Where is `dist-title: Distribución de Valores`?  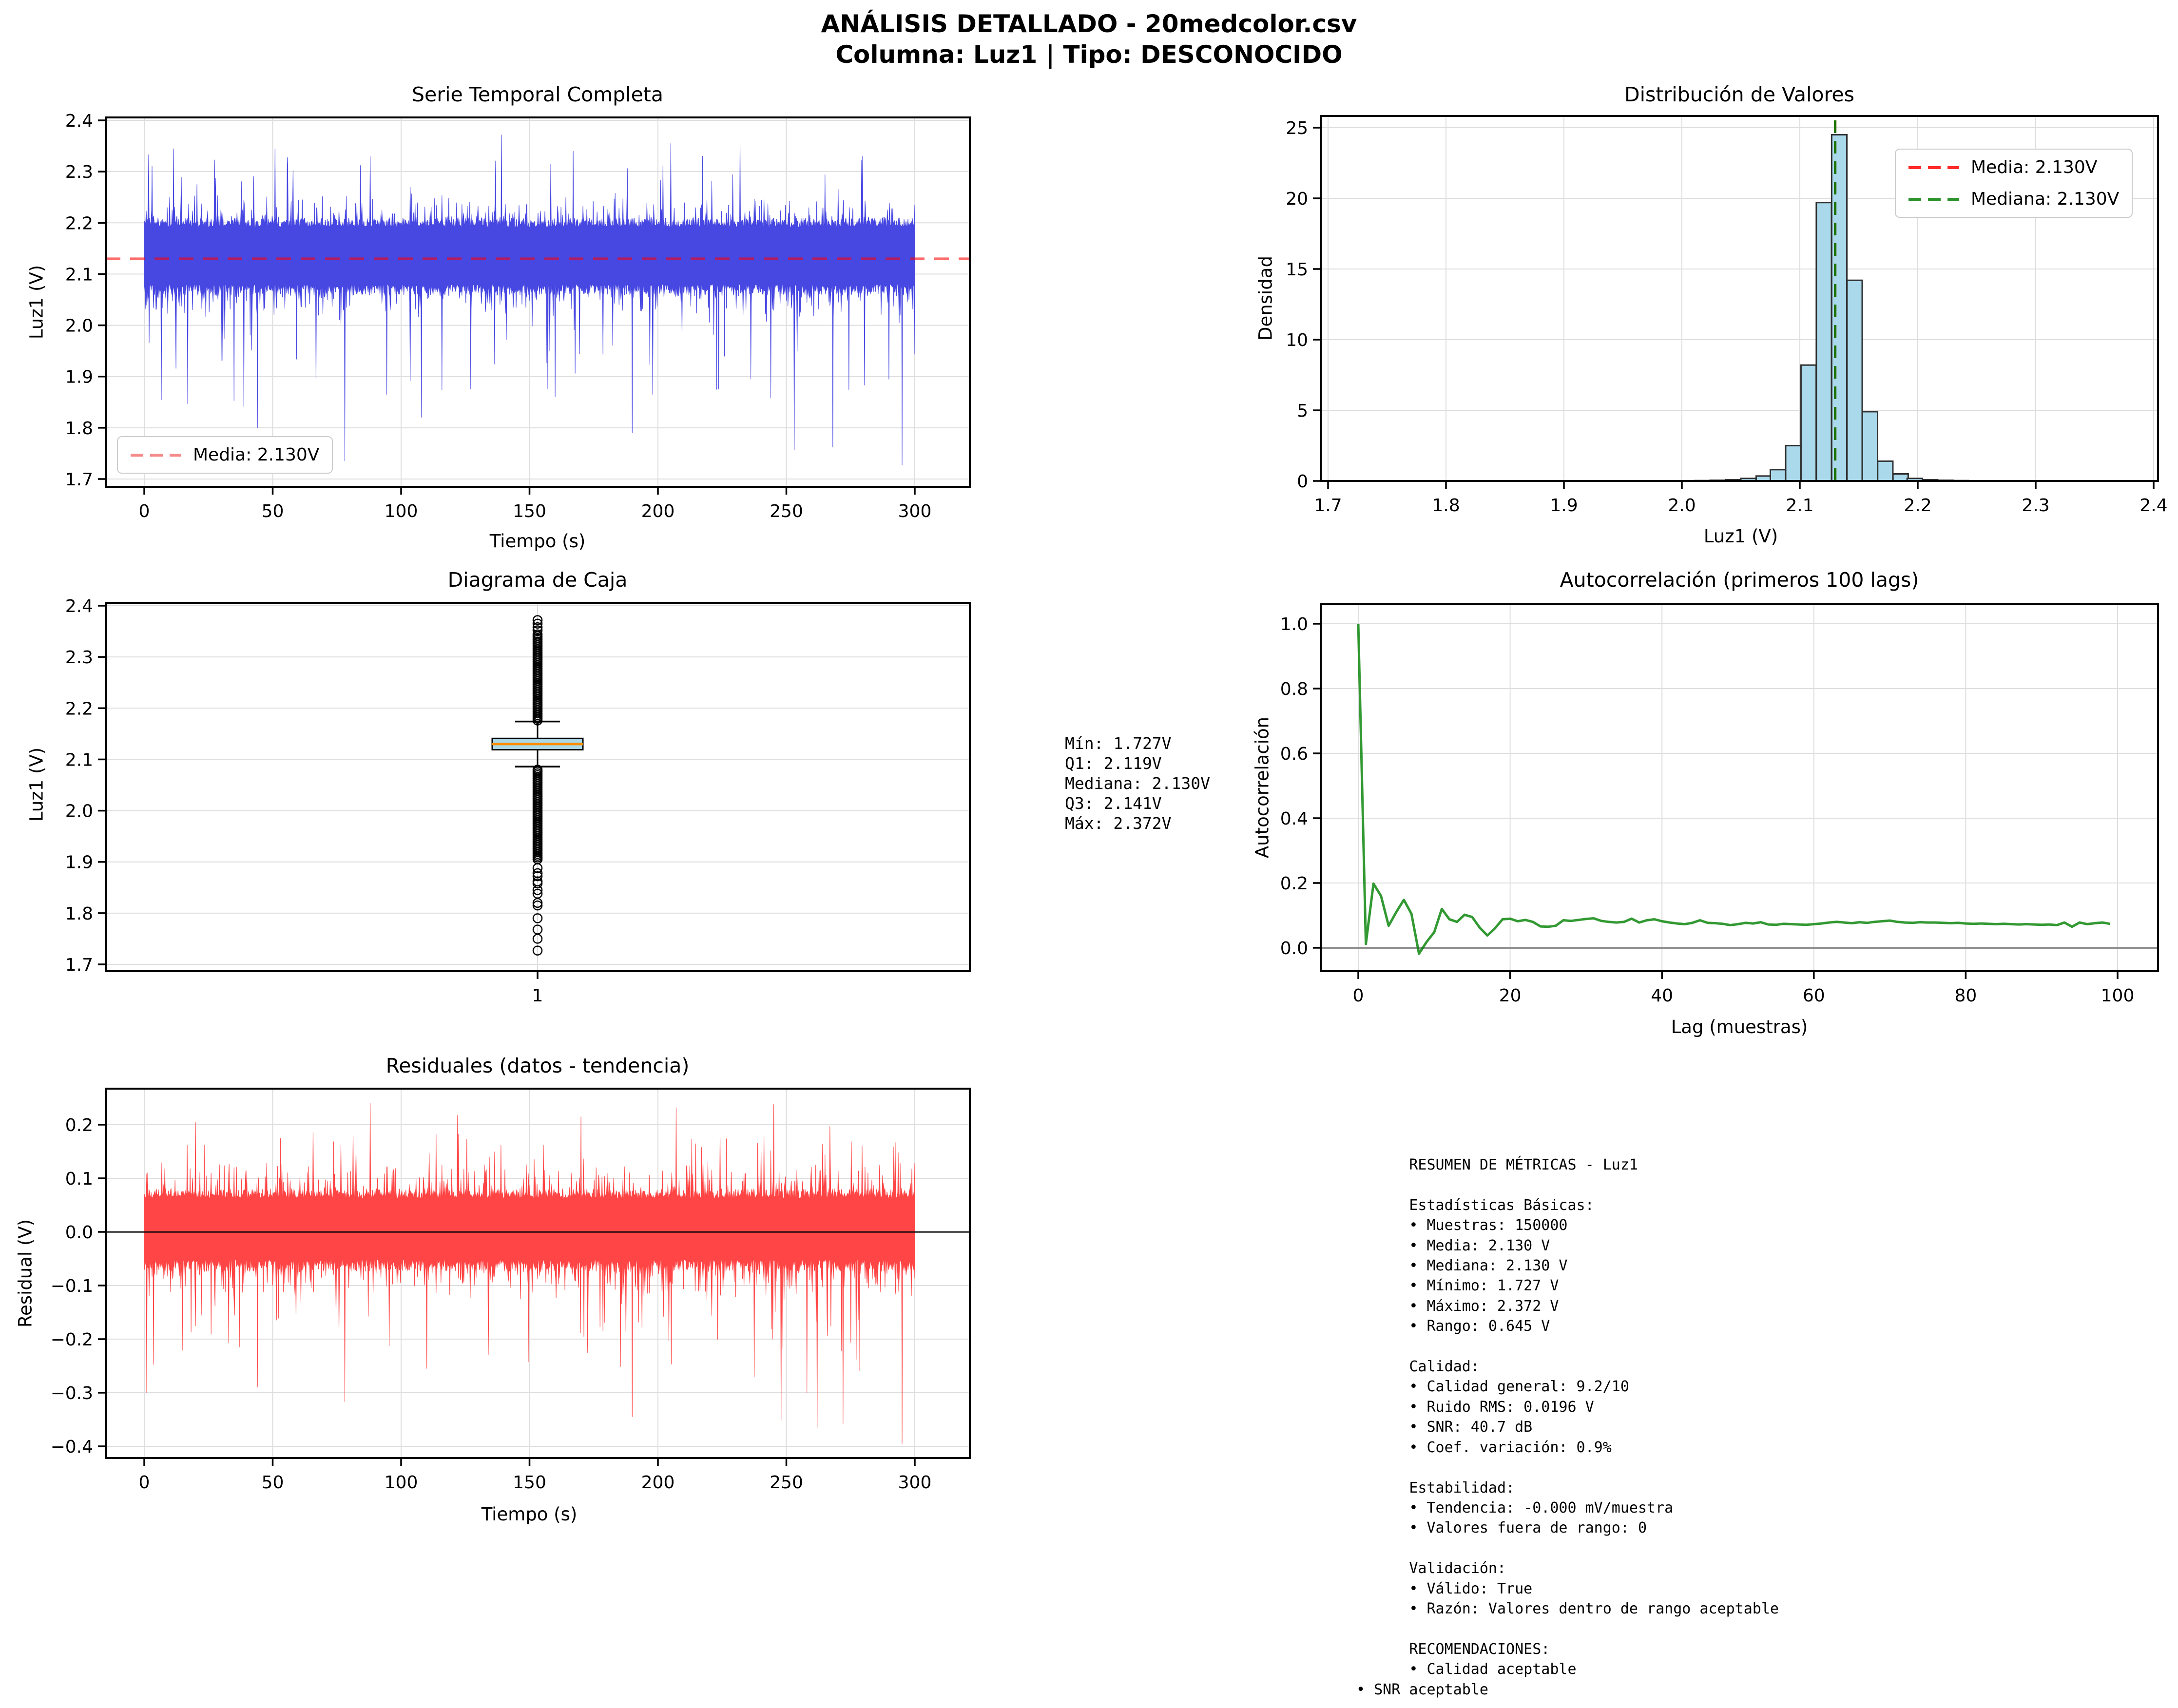
dist-title: Distribución de Valores is located at coordinates (1739, 94).